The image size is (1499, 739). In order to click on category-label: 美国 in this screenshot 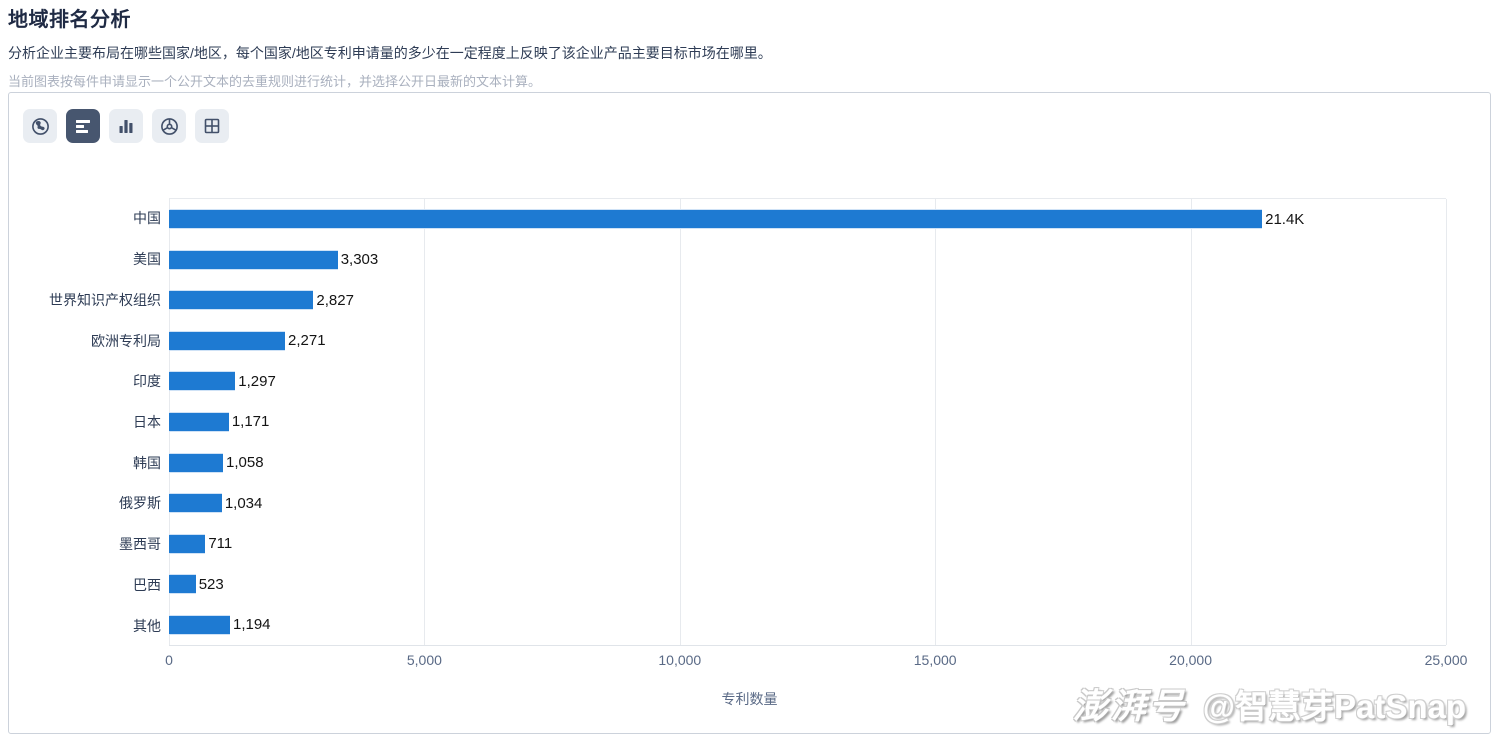, I will do `click(147, 259)`.